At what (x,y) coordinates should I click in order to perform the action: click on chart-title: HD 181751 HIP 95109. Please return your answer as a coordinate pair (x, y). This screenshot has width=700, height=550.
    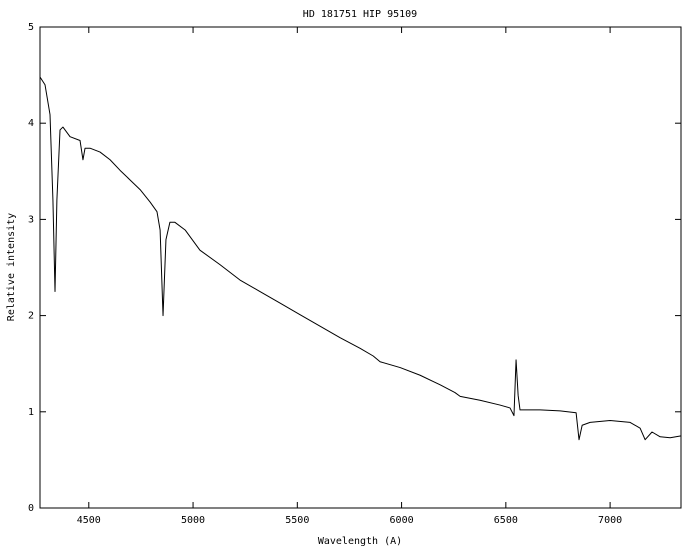
    Looking at the image, I should click on (360, 14).